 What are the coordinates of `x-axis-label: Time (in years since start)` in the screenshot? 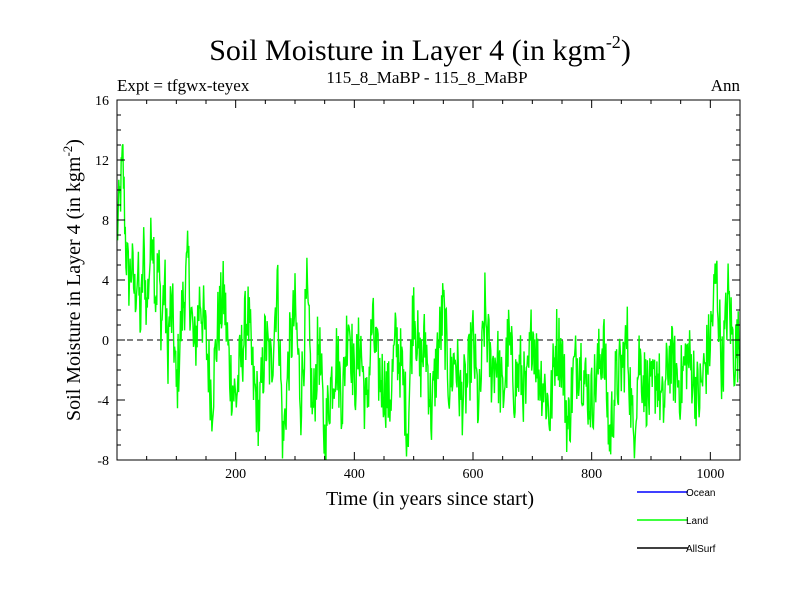 It's located at (430, 499).